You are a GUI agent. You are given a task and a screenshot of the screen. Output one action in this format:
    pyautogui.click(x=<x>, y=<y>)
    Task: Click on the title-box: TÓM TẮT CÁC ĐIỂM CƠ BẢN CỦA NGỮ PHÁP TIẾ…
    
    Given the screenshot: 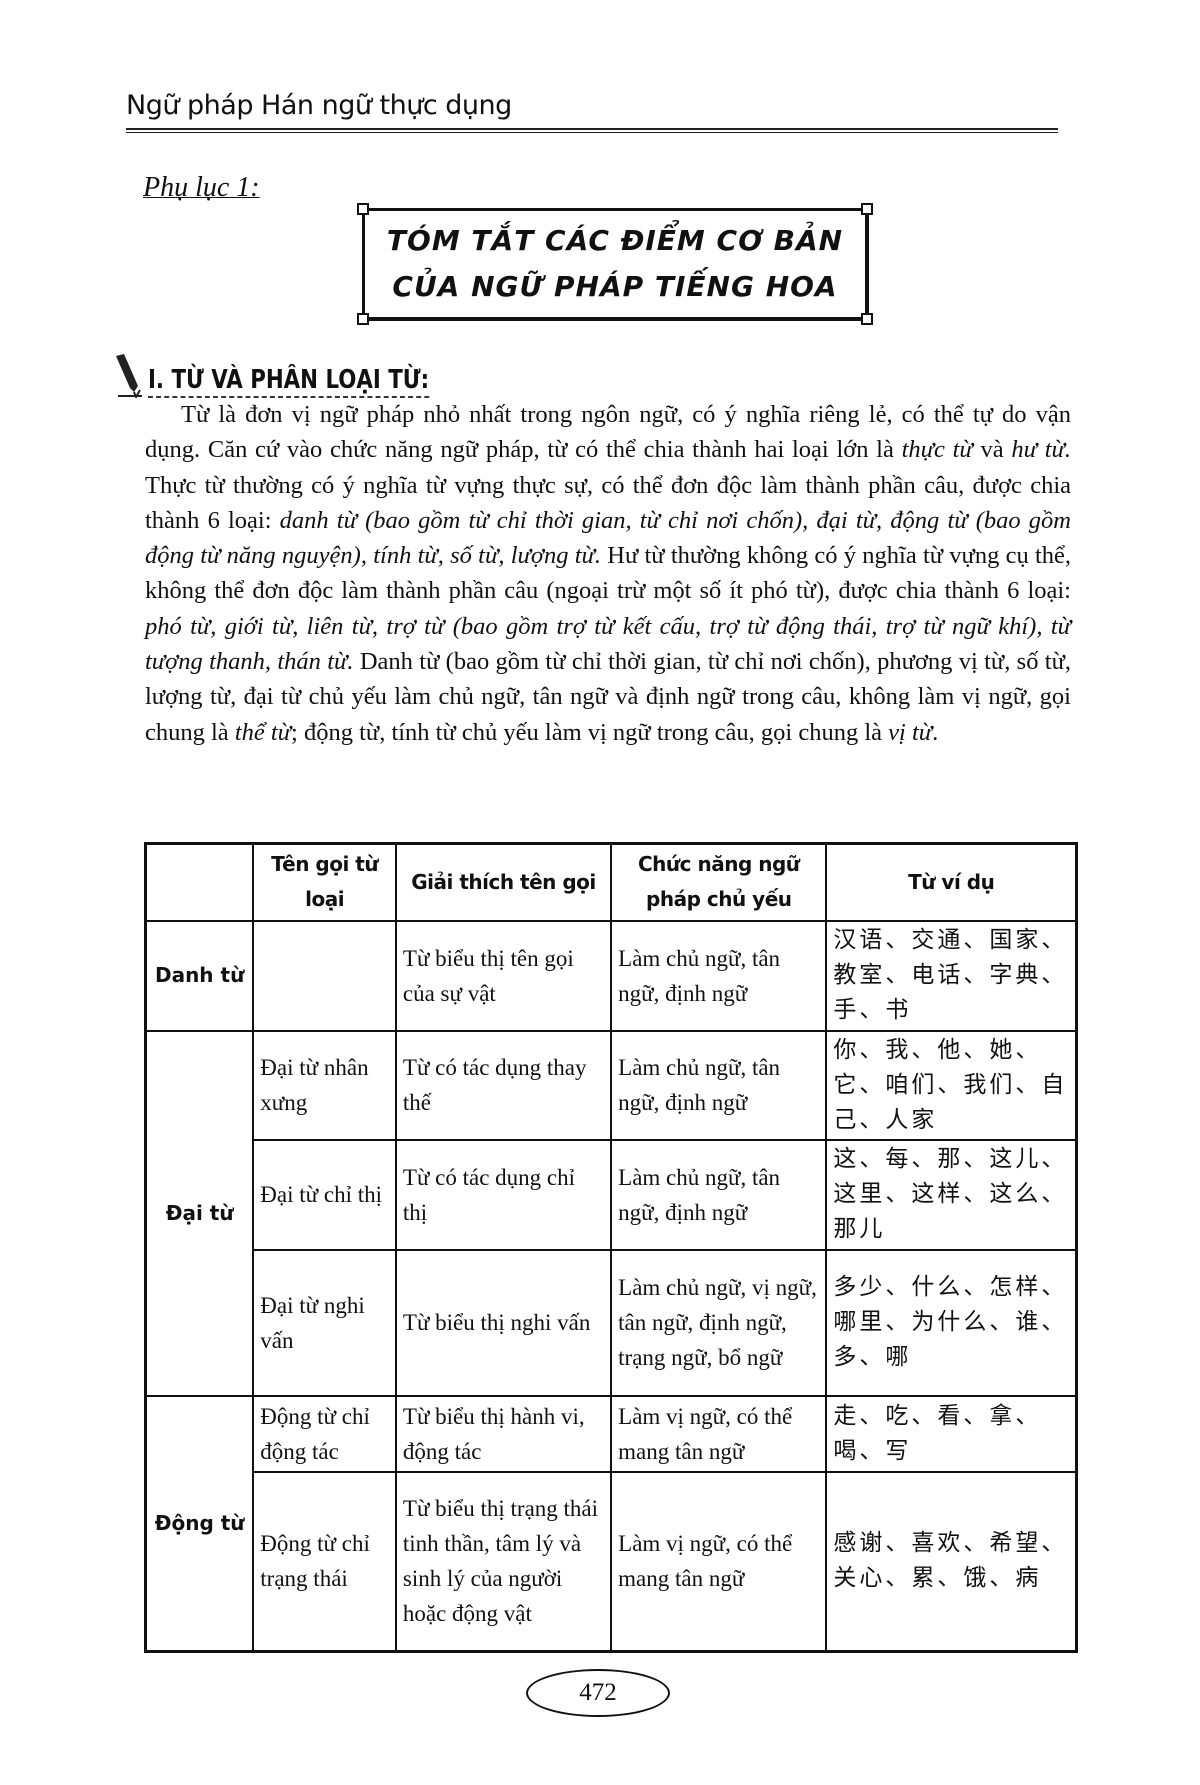 What is the action you would take?
    pyautogui.click(x=615, y=264)
    